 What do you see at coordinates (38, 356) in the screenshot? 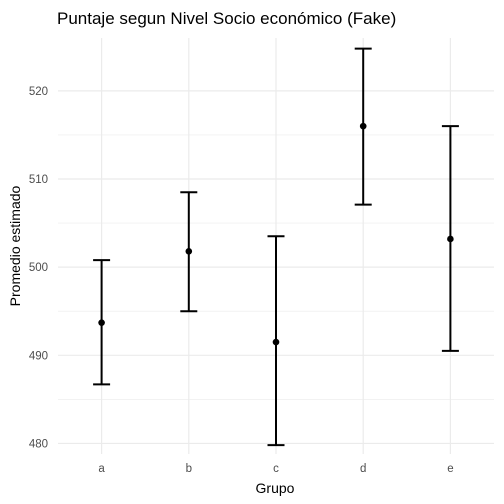
I see `y-tick-label: 490` at bounding box center [38, 356].